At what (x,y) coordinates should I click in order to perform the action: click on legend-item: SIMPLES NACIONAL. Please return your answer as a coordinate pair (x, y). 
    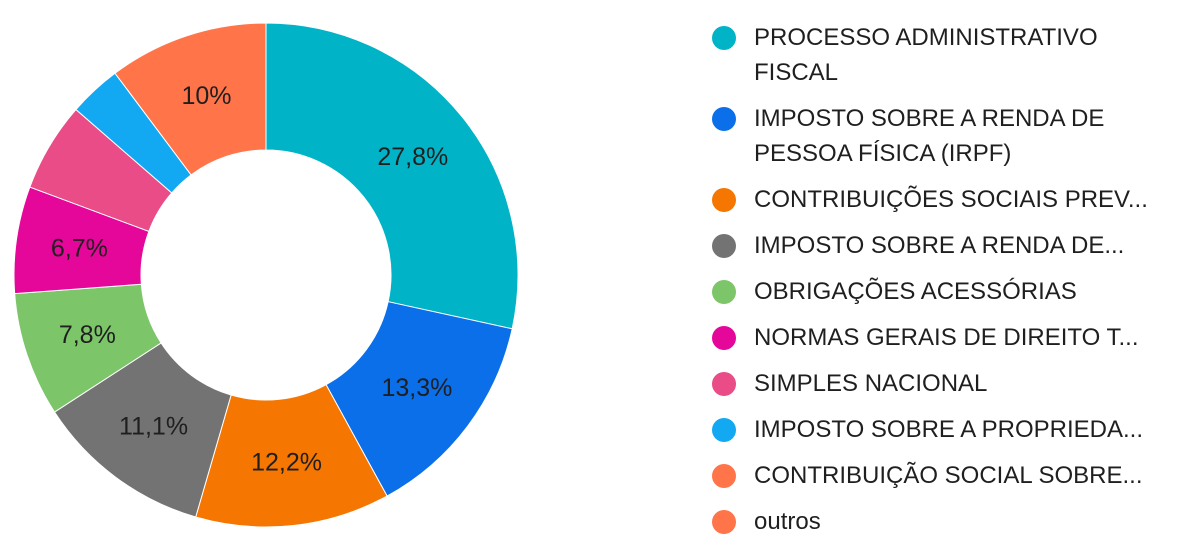
    Looking at the image, I should click on (947, 383).